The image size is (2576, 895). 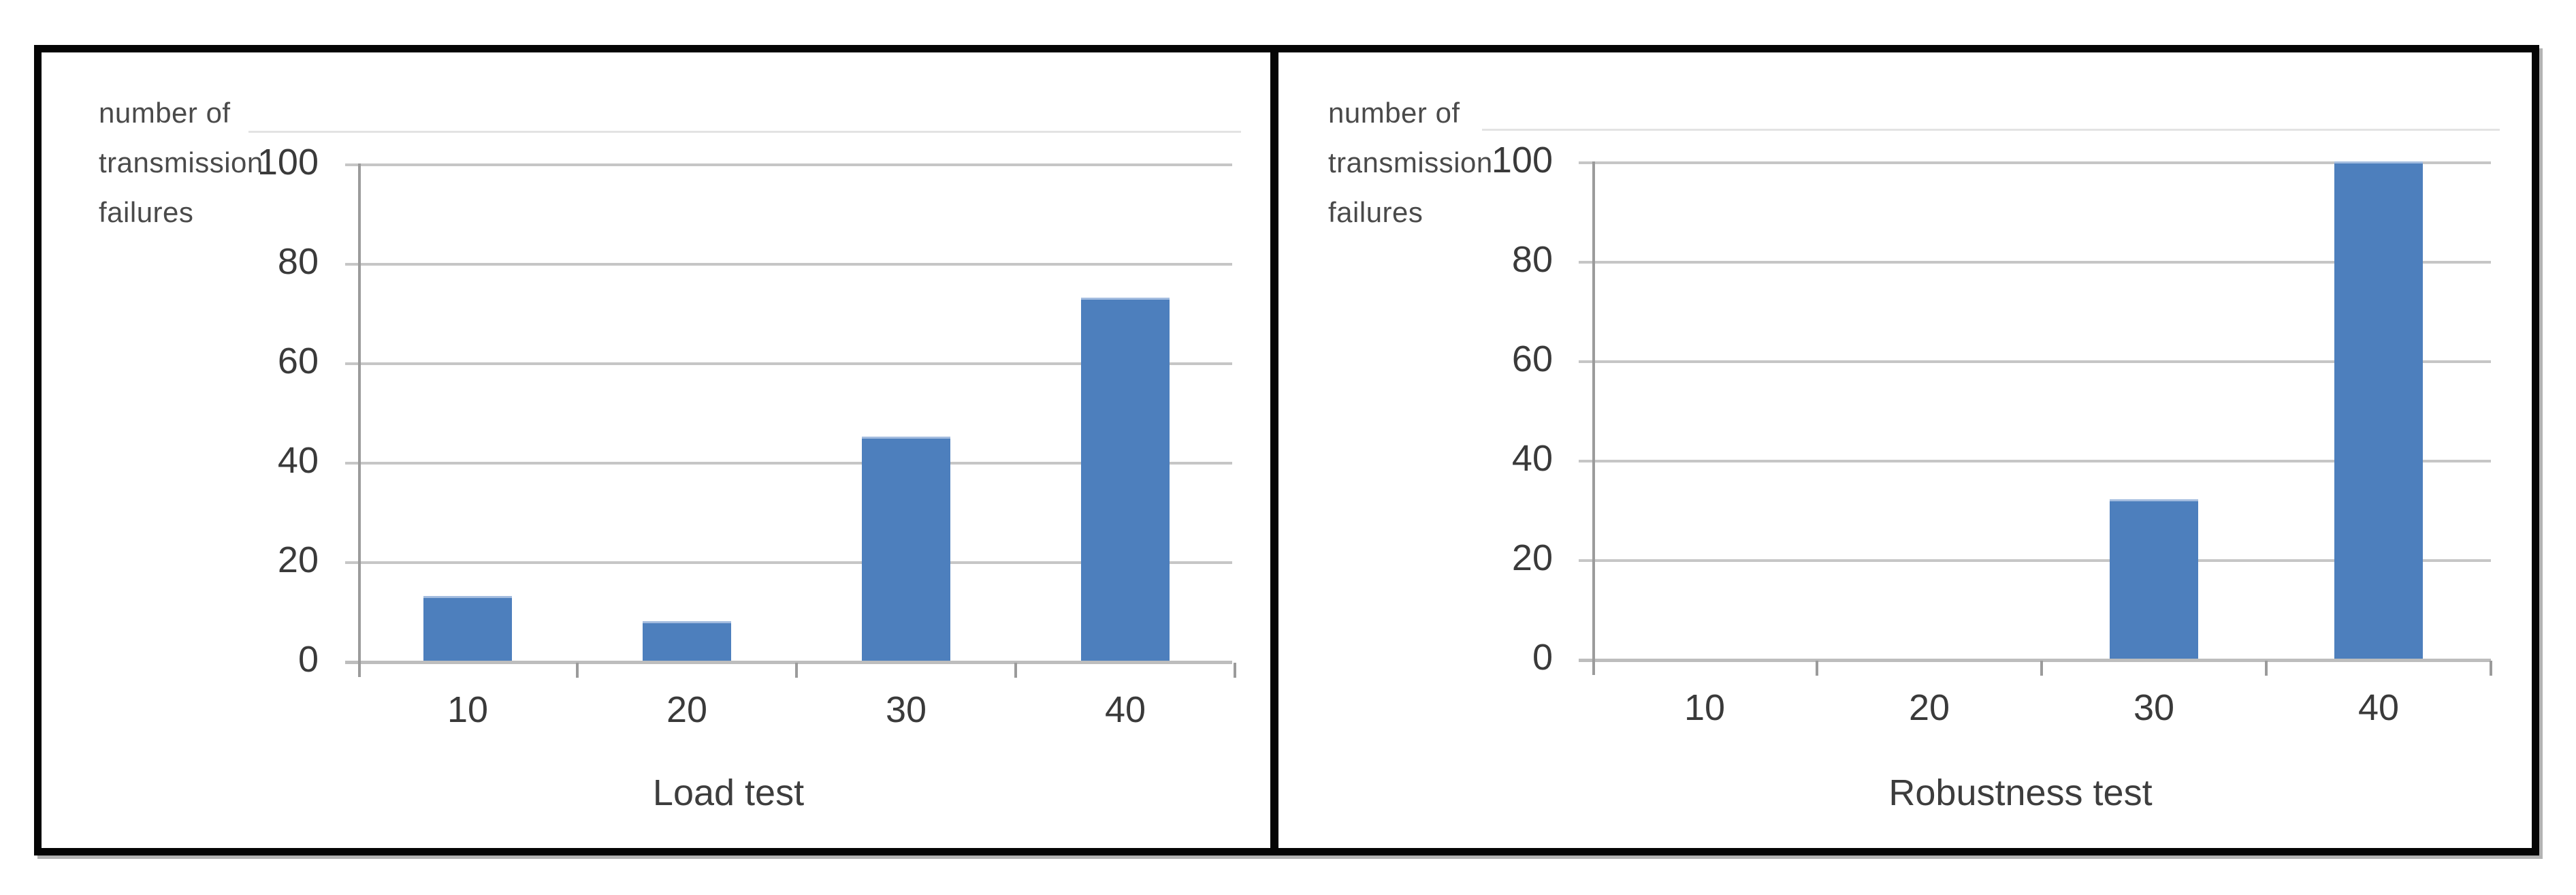 I want to click on x-axis-title: Robustness test, so click(x=2021, y=792).